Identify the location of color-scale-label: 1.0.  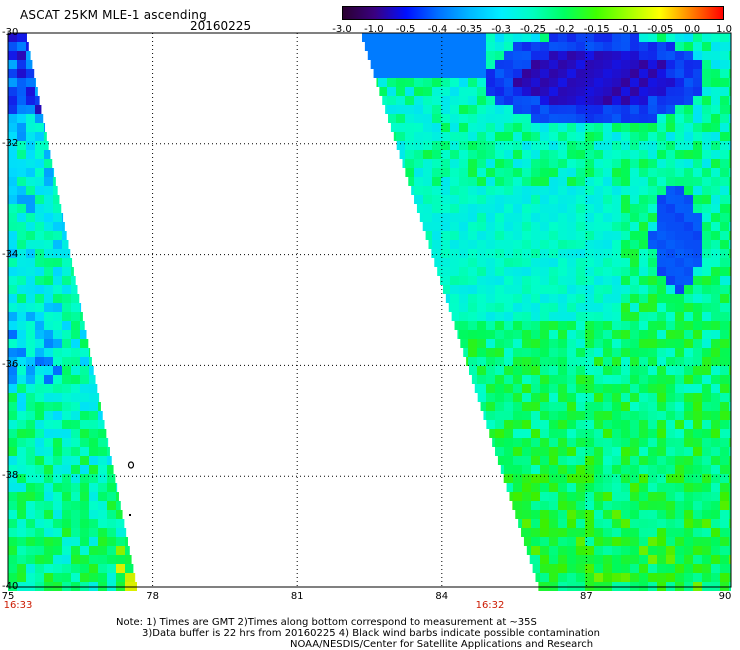
(724, 29).